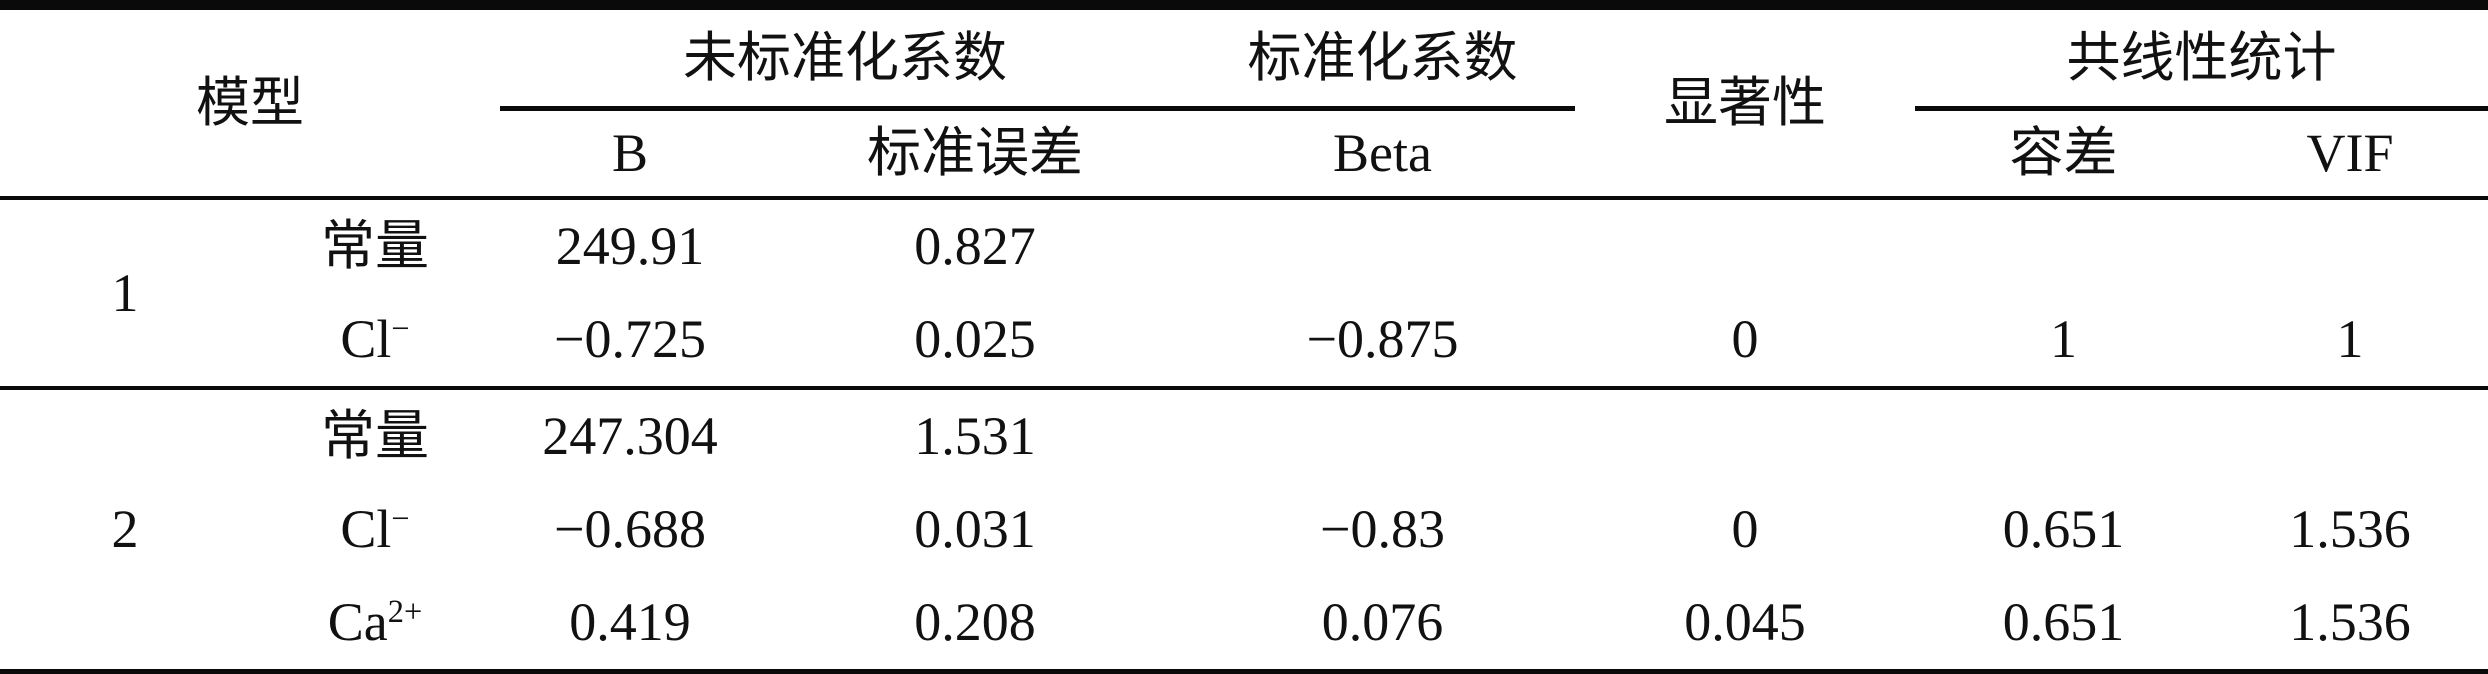 Image resolution: width=2488 pixels, height=674 pixels. I want to click on header-std-error: 标准误差, so click(975, 154).